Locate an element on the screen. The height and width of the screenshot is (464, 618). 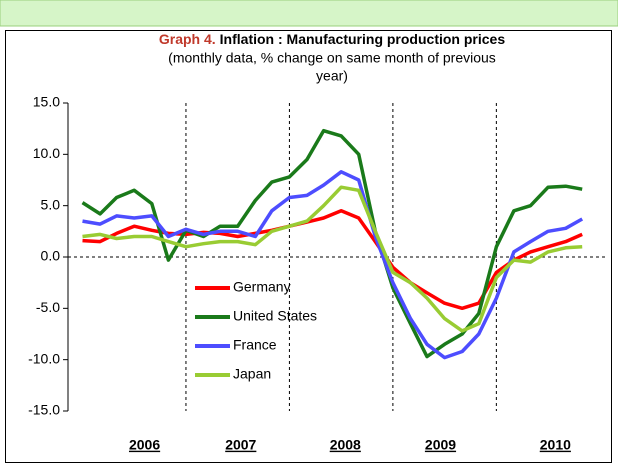
top-band is located at coordinates (309, 13).